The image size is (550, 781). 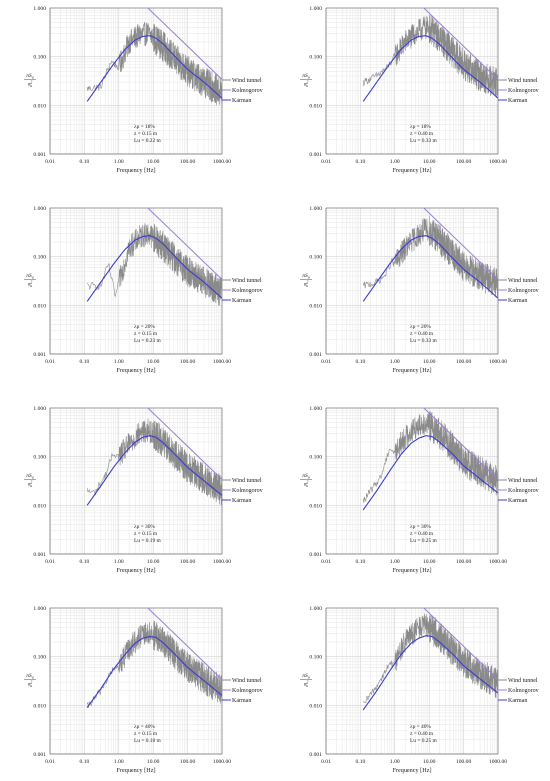 I want to click on legend: Wind tunnel Kolmogorov Karman, so click(x=242, y=691).